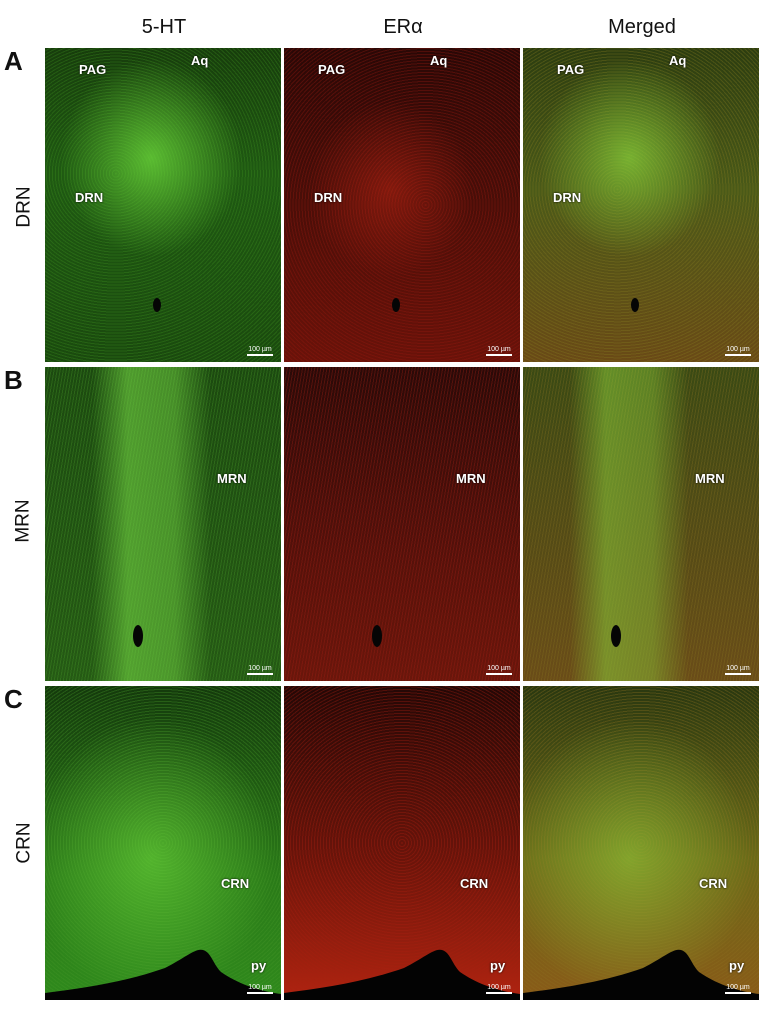  What do you see at coordinates (641, 524) in the screenshot?
I see `panel-mrn-merged: MRN 100 µm` at bounding box center [641, 524].